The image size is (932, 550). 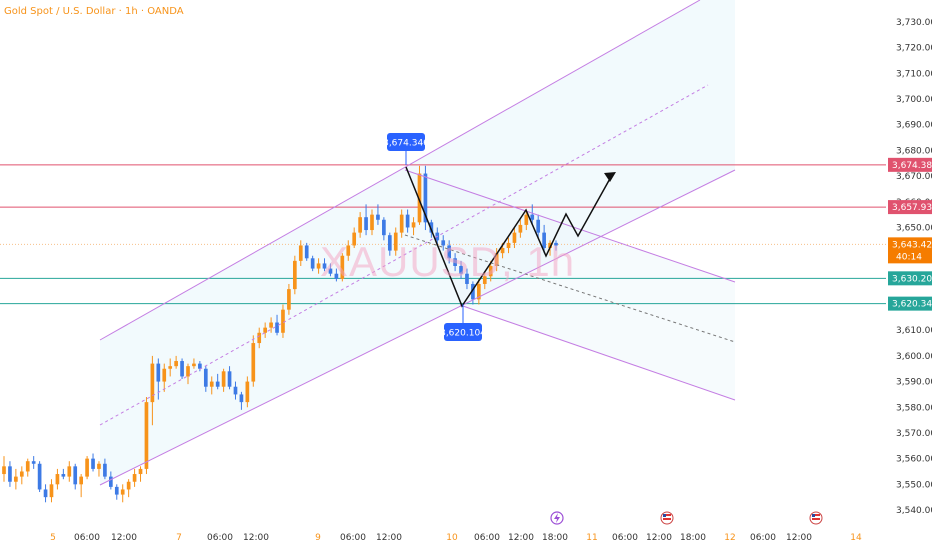 What do you see at coordinates (914, 408) in the screenshot?
I see `price-tick-label: 3,580.000` at bounding box center [914, 408].